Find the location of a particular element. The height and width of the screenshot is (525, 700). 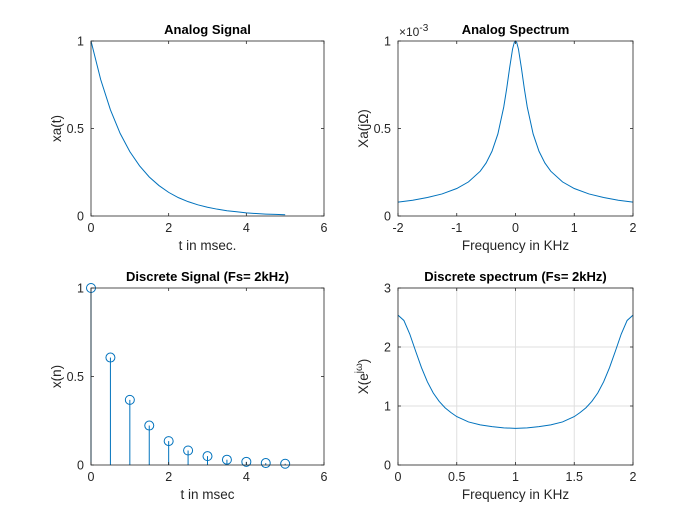

y-axis-label: X(ejω) is located at coordinates (362, 377).